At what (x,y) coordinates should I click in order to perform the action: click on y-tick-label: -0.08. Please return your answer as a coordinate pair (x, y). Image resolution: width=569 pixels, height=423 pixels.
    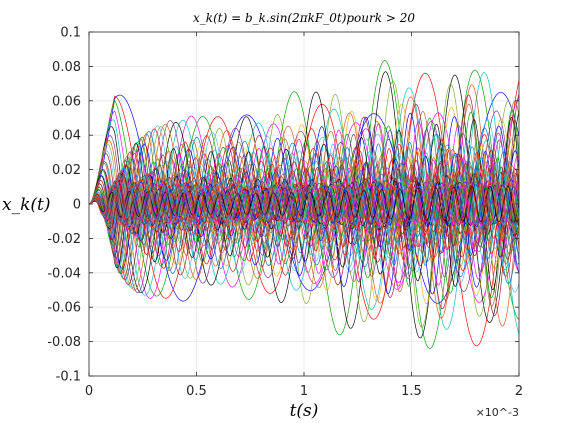
    Looking at the image, I should click on (64, 342).